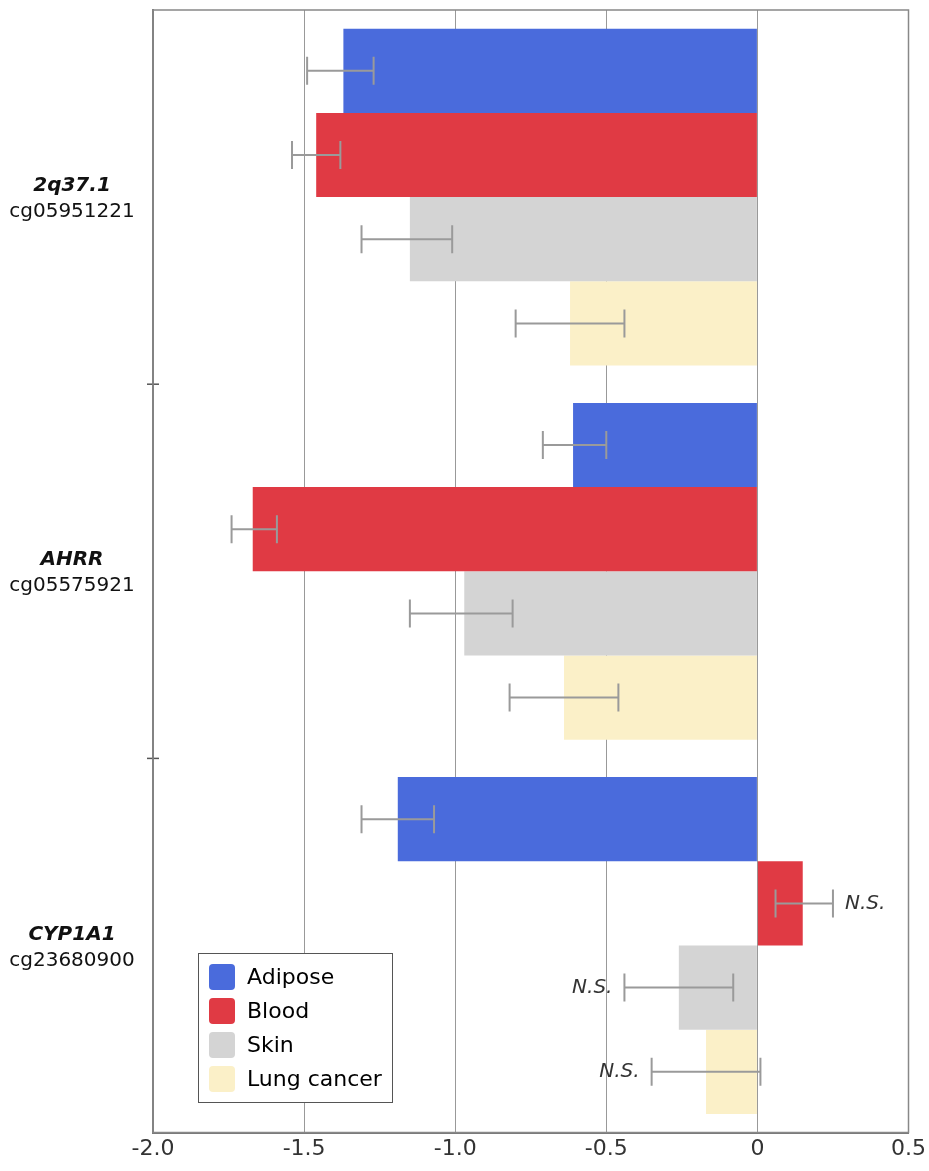  Describe the element at coordinates (455, 1147) in the screenshot. I see `x-tick-label: -1.0` at that location.